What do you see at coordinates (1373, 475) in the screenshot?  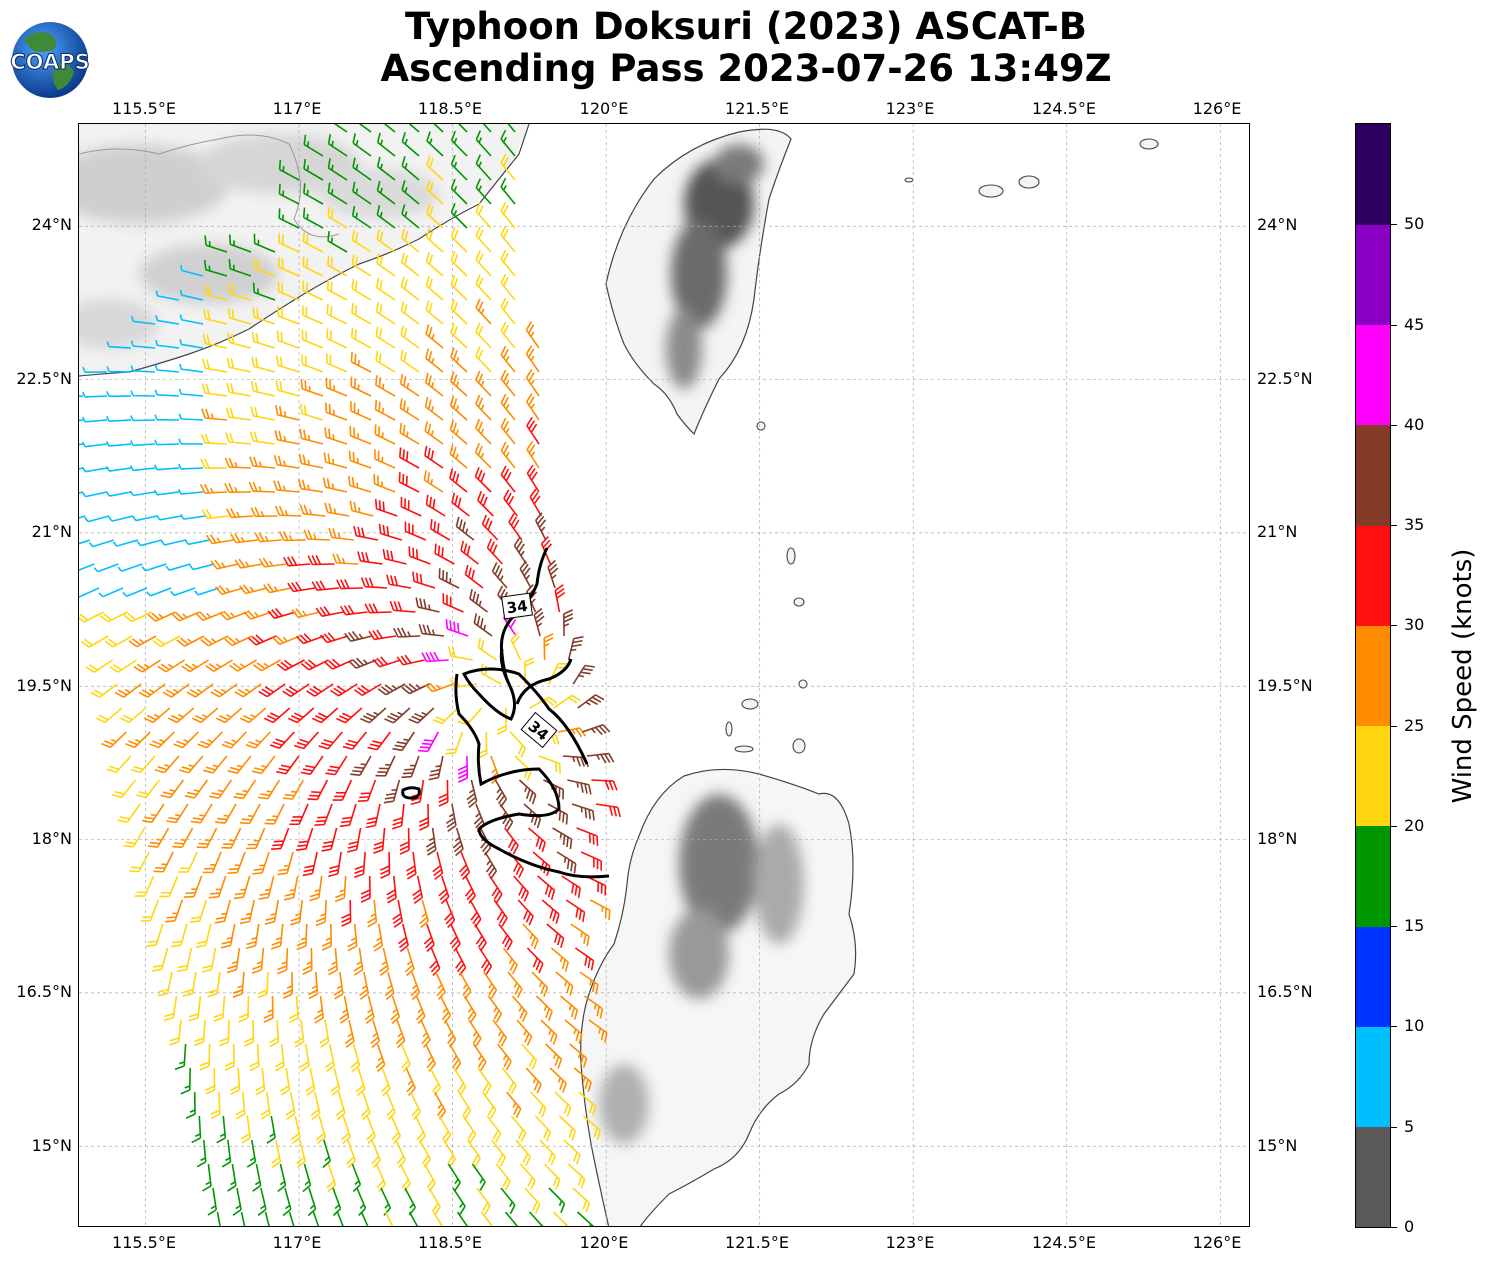 I see `colorbar-segment` at bounding box center [1373, 475].